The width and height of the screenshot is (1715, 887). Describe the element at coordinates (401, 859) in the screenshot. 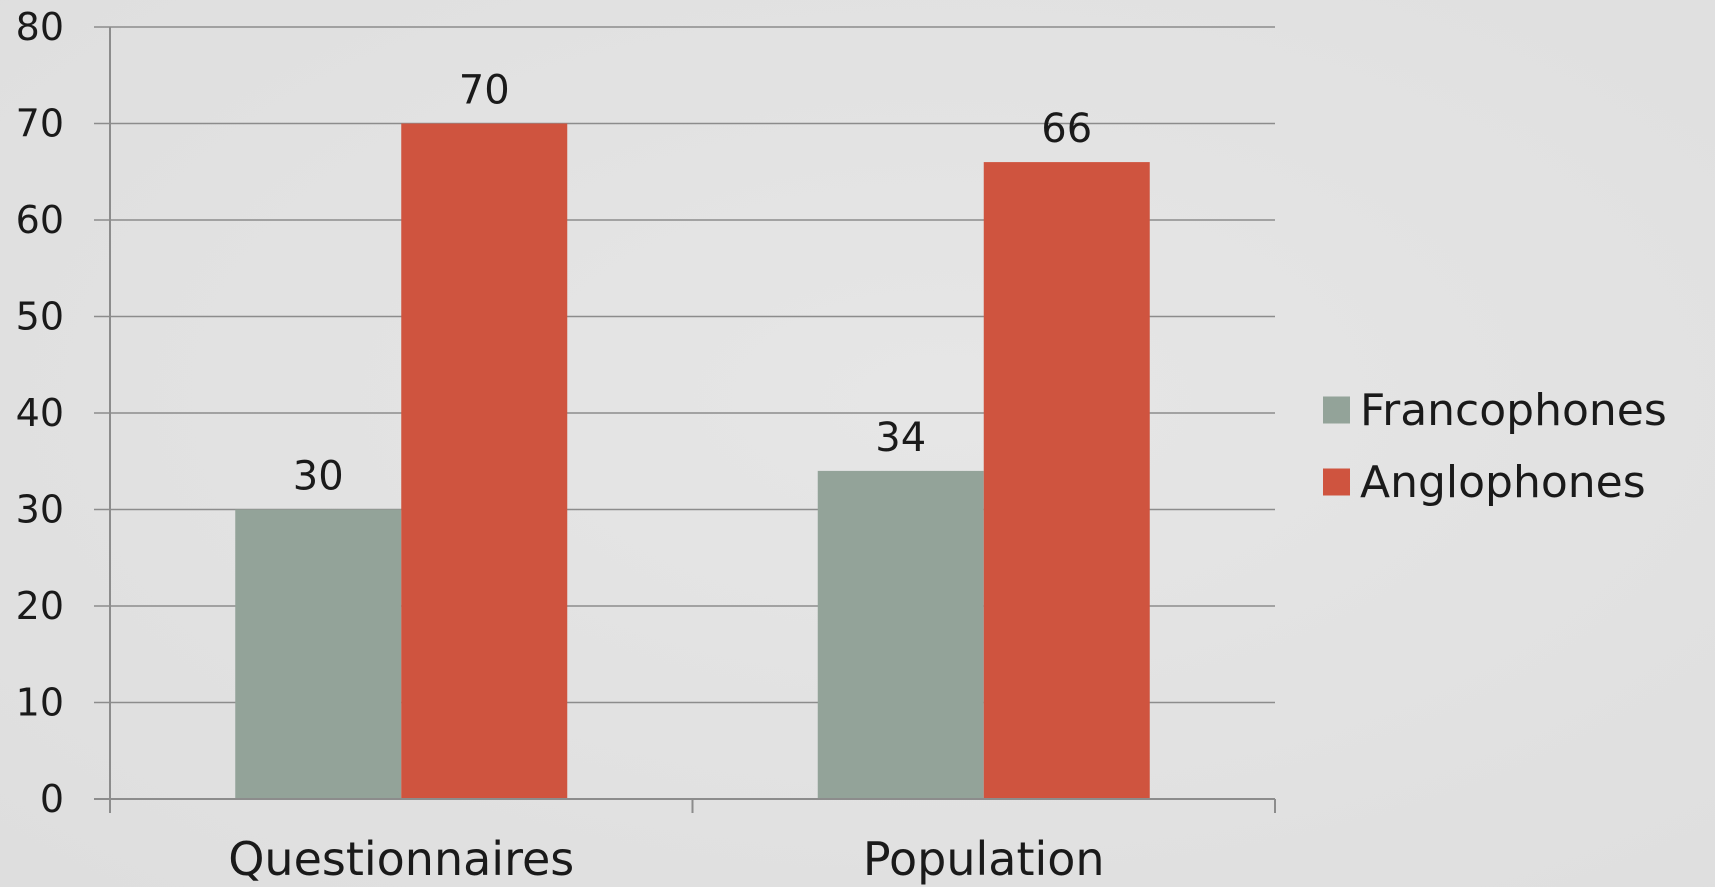

I see `x-category-label: Questionnaires` at that location.